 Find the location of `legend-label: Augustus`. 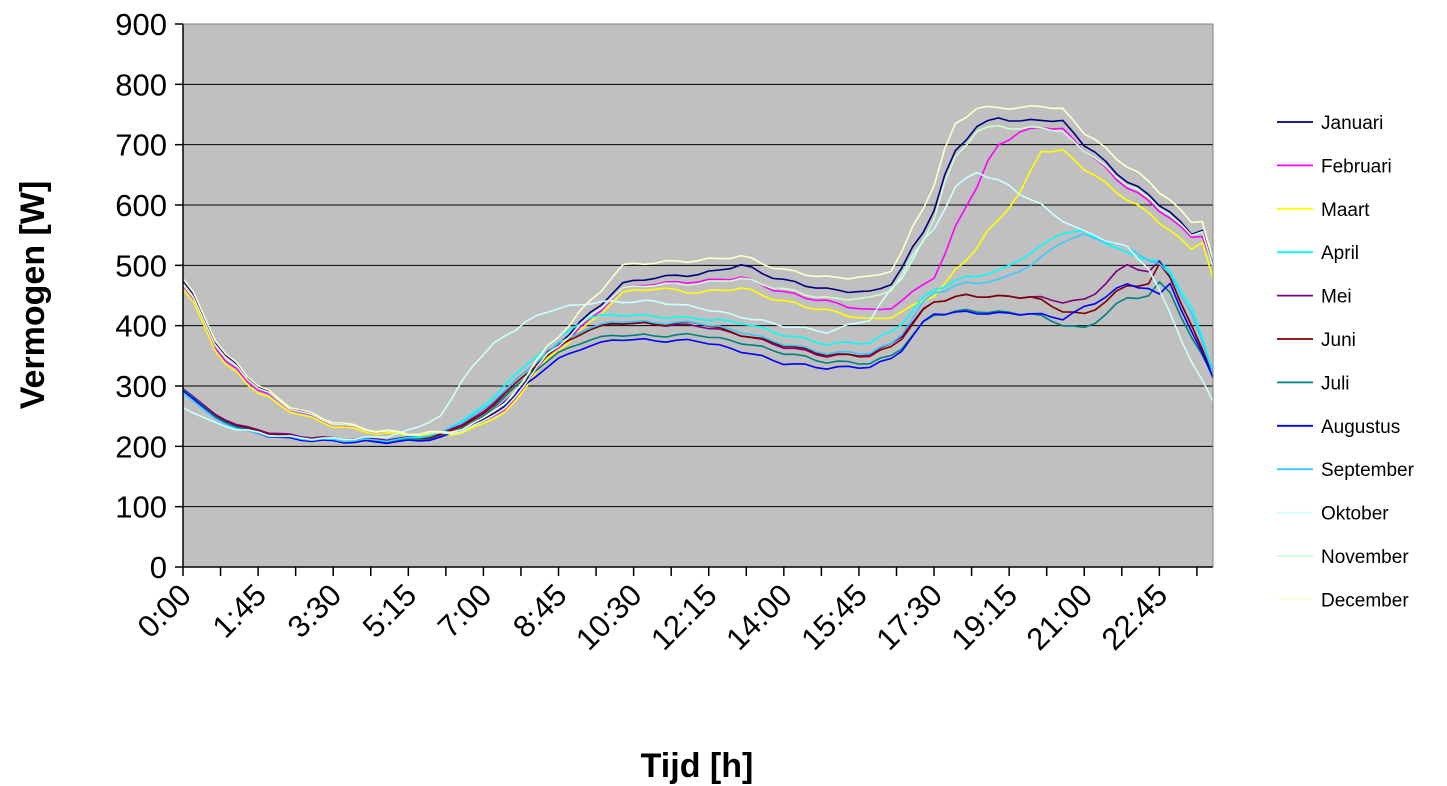

legend-label: Augustus is located at coordinates (1360, 427).